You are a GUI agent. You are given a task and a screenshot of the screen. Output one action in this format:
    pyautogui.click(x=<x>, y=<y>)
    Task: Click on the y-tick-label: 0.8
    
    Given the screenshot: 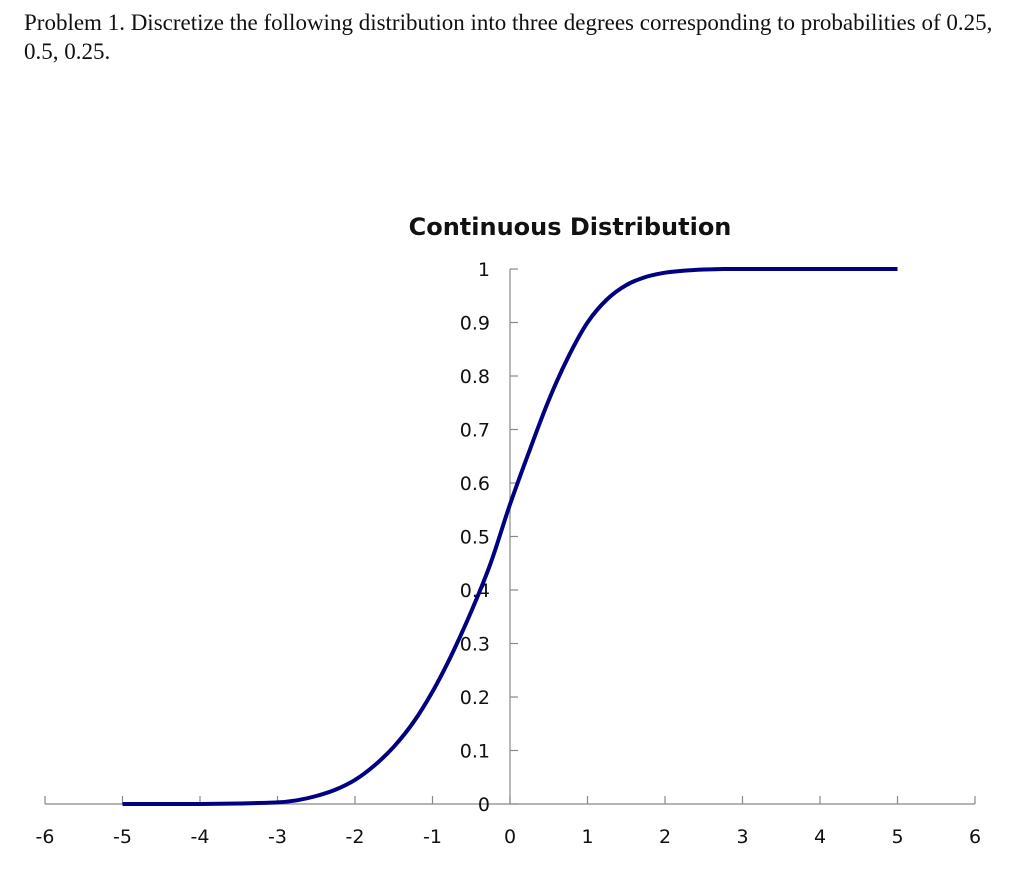 What is the action you would take?
    pyautogui.click(x=475, y=377)
    